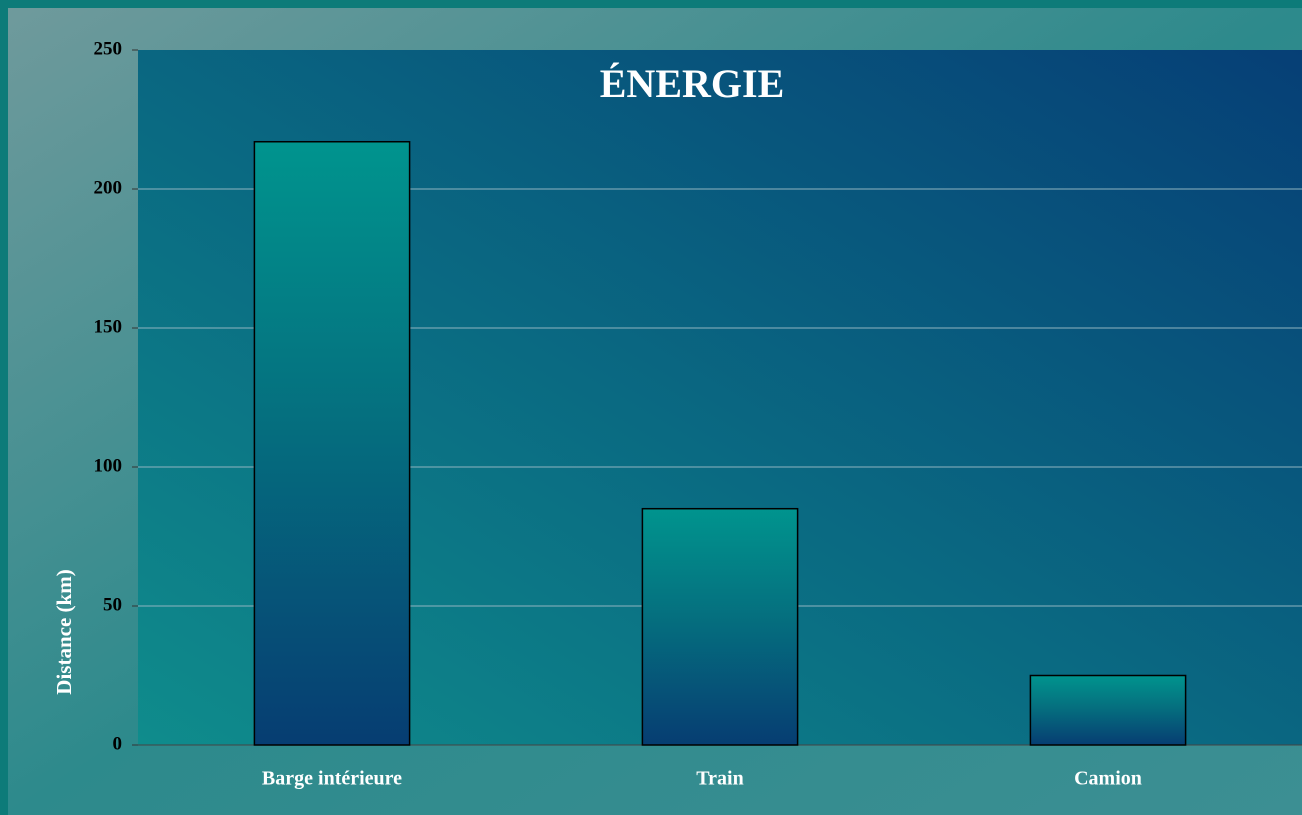 The width and height of the screenshot is (1302, 815). I want to click on y-tick-label: 0, so click(118, 743).